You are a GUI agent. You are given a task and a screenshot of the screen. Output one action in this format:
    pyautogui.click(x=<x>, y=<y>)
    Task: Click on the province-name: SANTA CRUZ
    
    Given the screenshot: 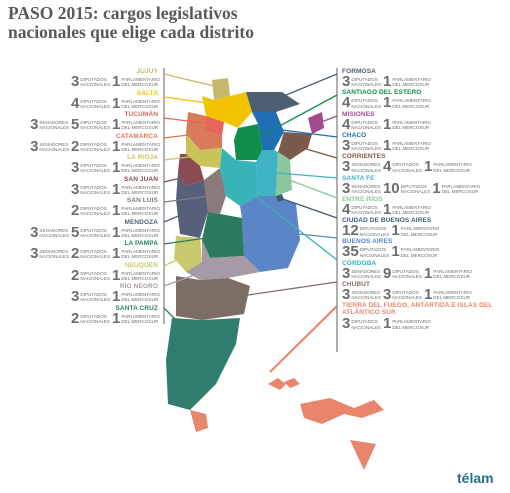 What is the action you would take?
    pyautogui.click(x=136, y=308)
    